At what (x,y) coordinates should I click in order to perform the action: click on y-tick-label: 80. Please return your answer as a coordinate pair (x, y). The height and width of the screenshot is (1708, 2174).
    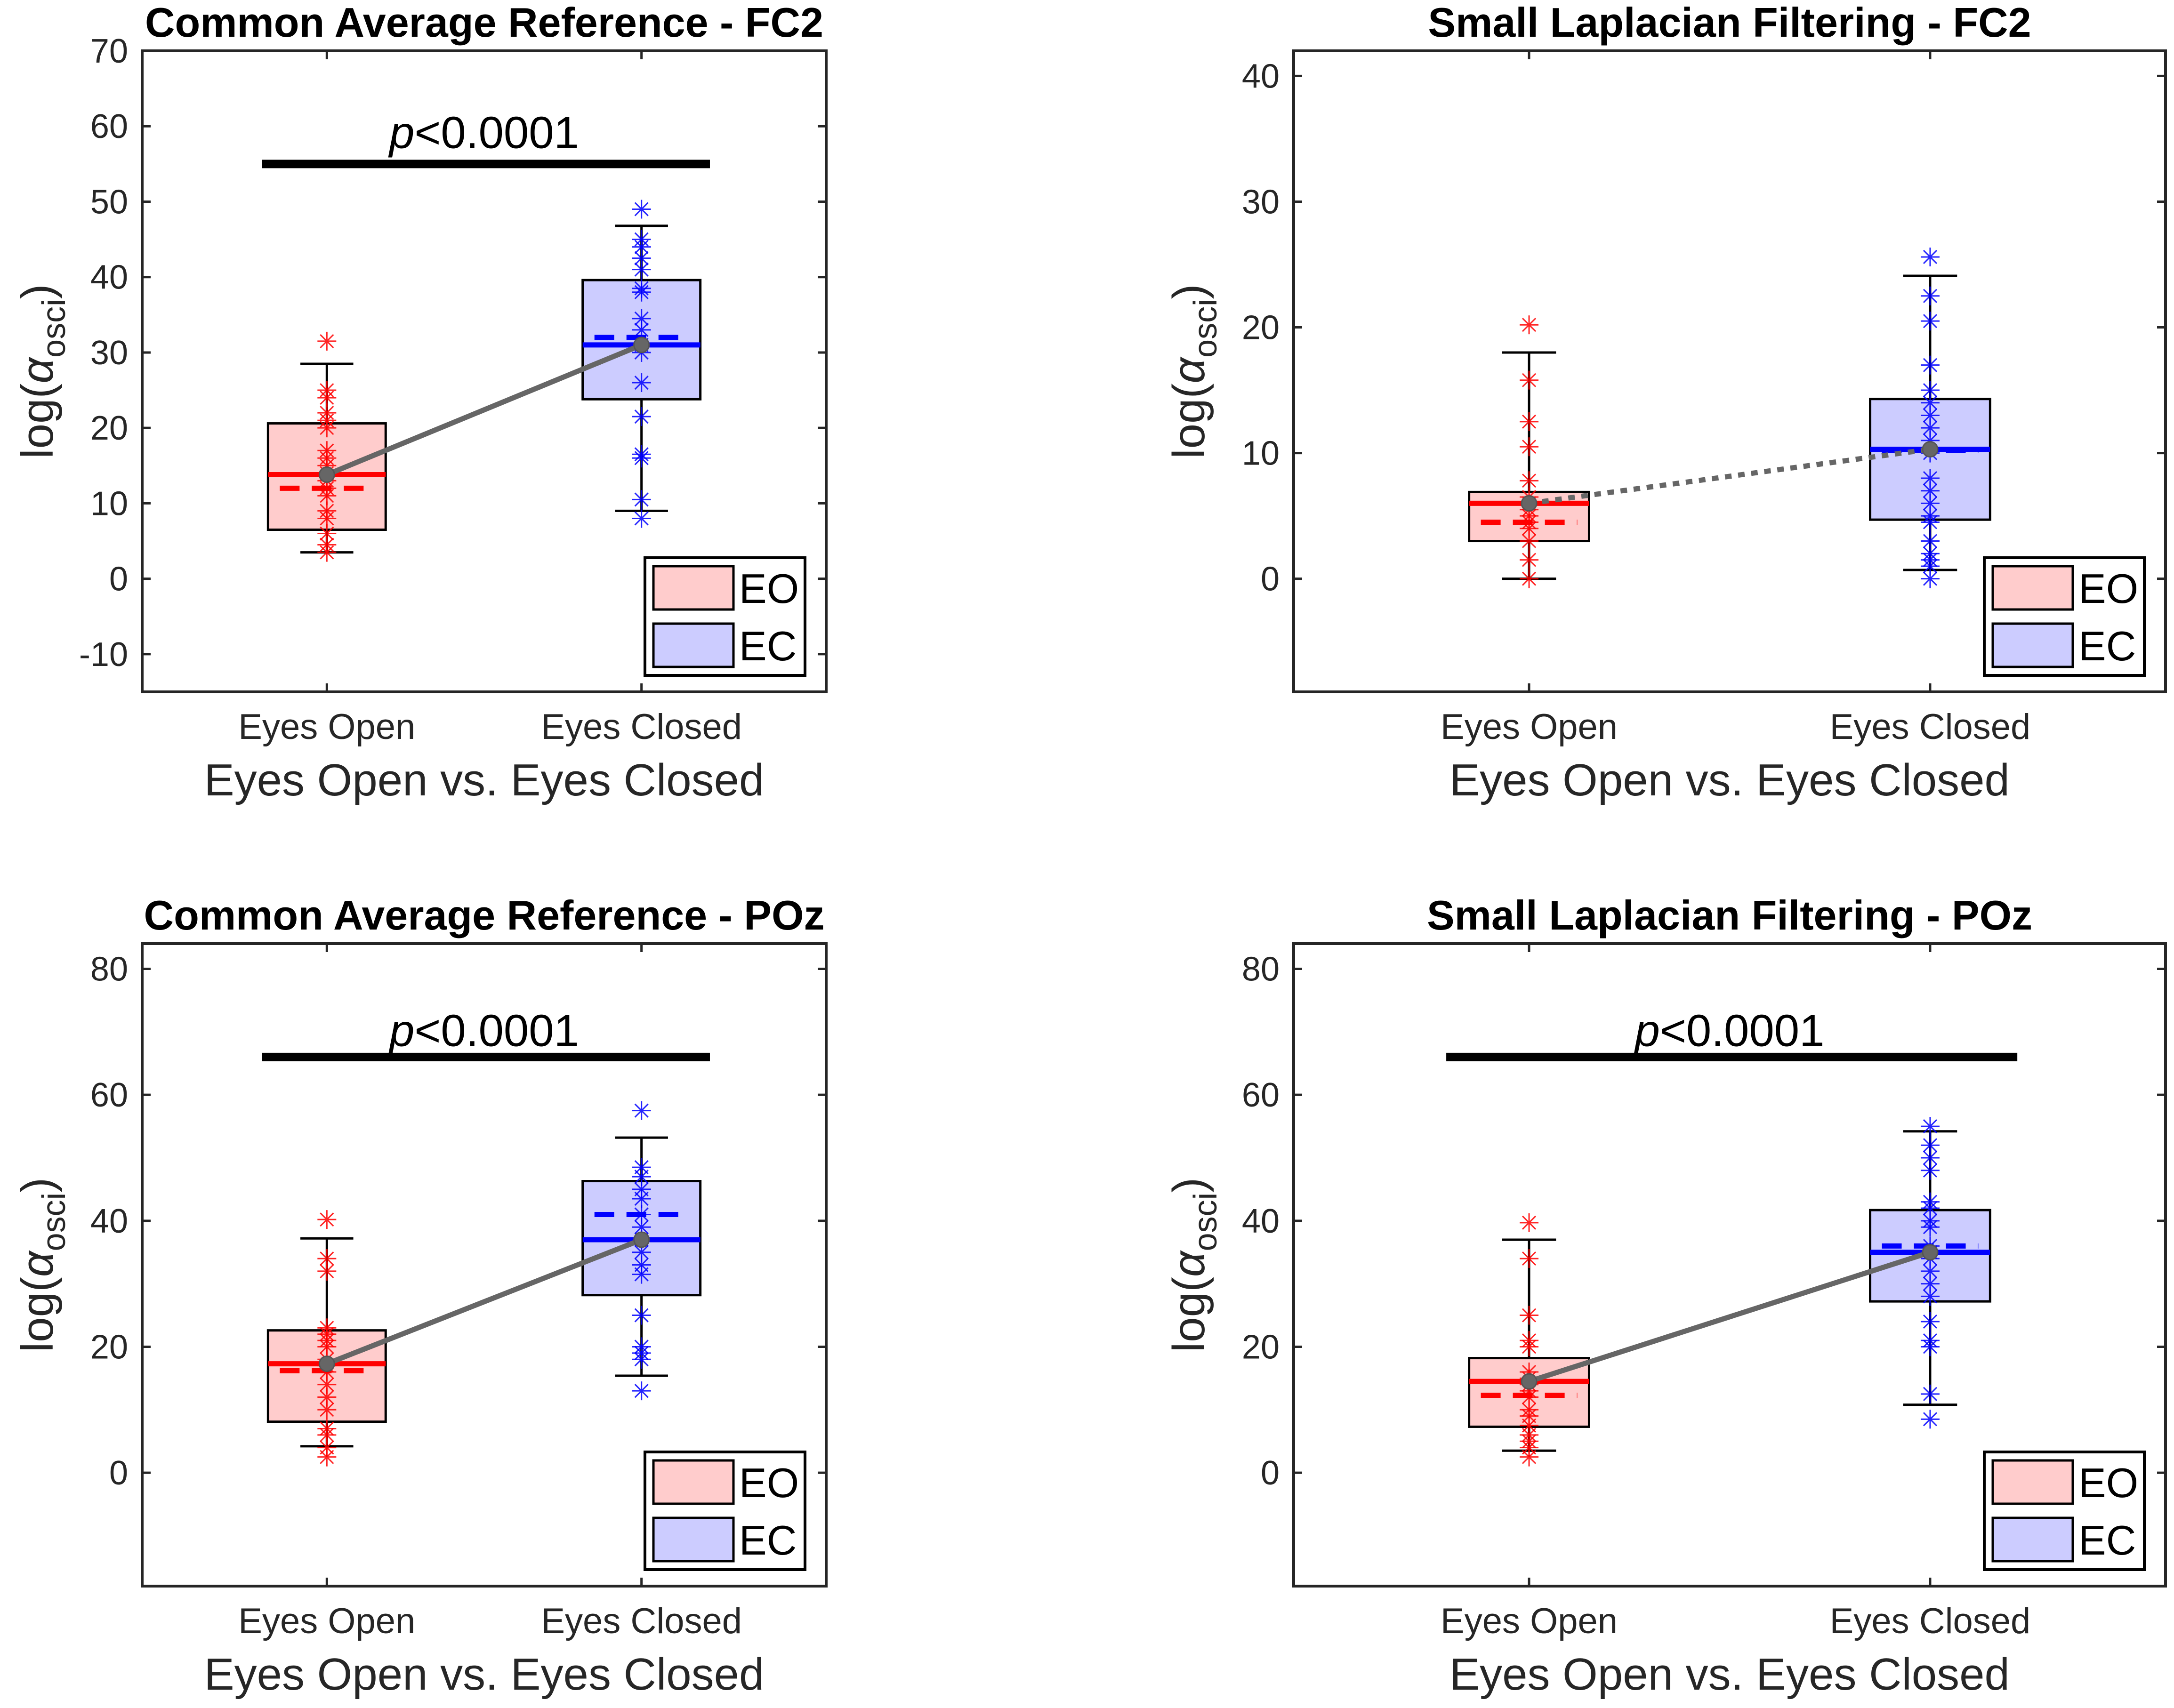
    Looking at the image, I should click on (1261, 969).